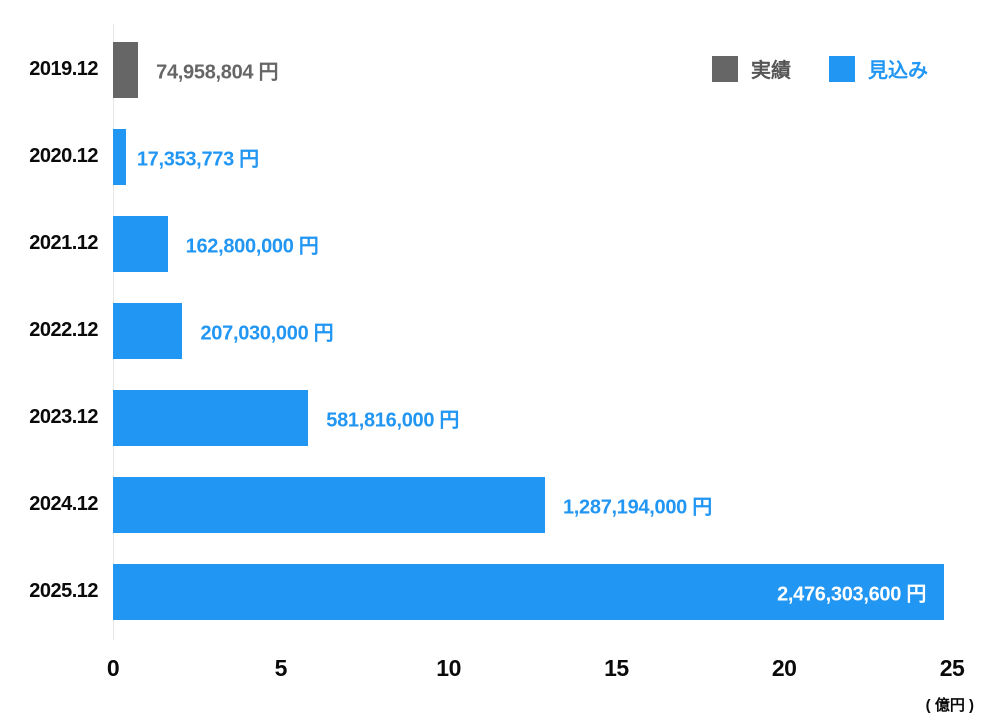 This screenshot has width=1000, height=725. What do you see at coordinates (532, 417) in the screenshot?
I see `bar-track: 581,816,000 円` at bounding box center [532, 417].